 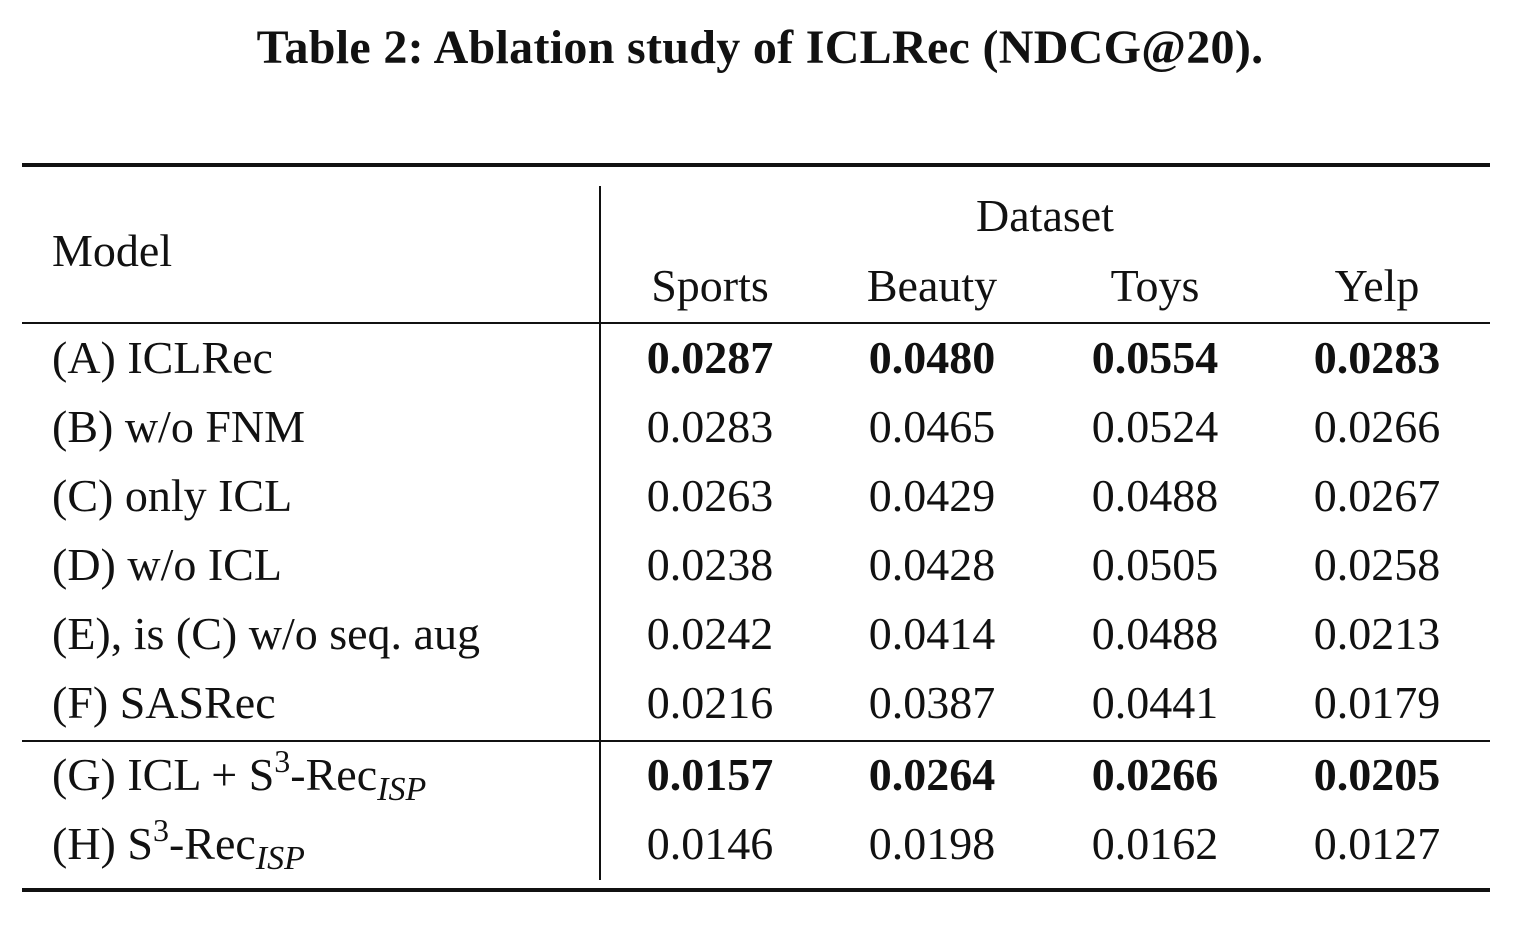 I want to click on table-cell: 0.0387, so click(x=932, y=702).